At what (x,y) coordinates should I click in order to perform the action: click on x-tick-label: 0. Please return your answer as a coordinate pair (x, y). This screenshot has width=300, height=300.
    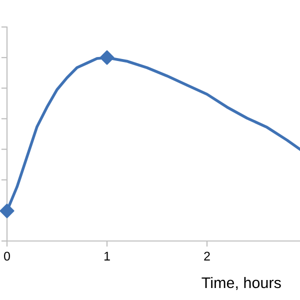
    Looking at the image, I should click on (7, 256).